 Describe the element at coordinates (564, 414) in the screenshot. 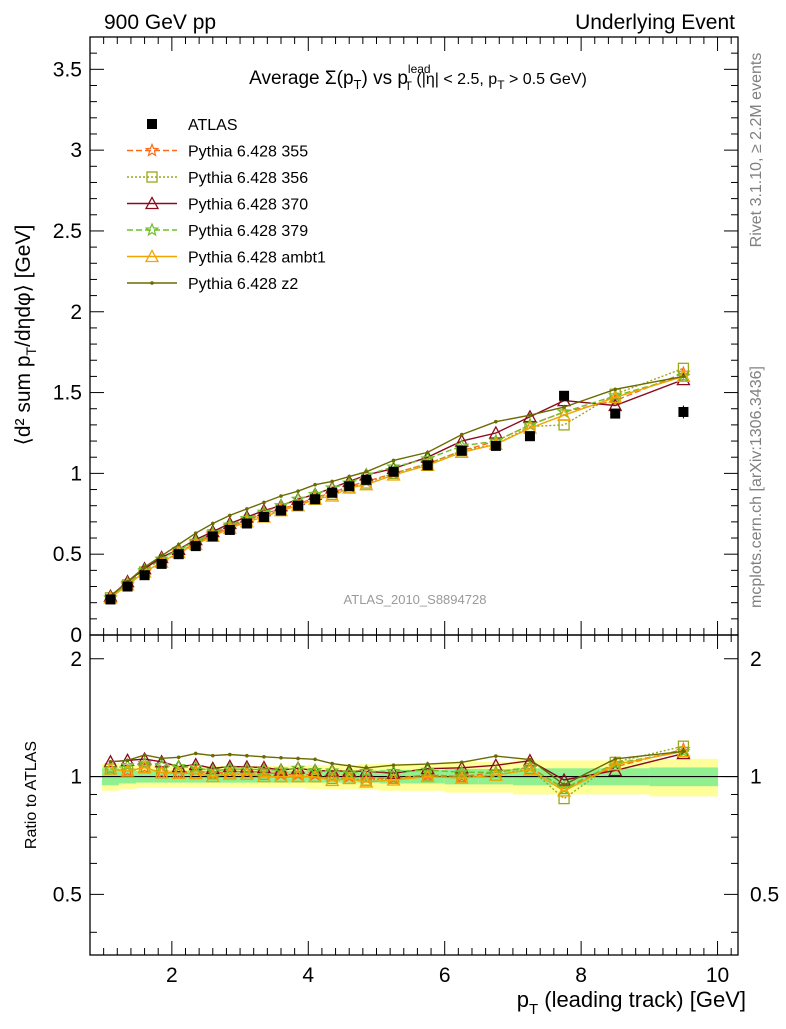

I see `point-ambt1` at that location.